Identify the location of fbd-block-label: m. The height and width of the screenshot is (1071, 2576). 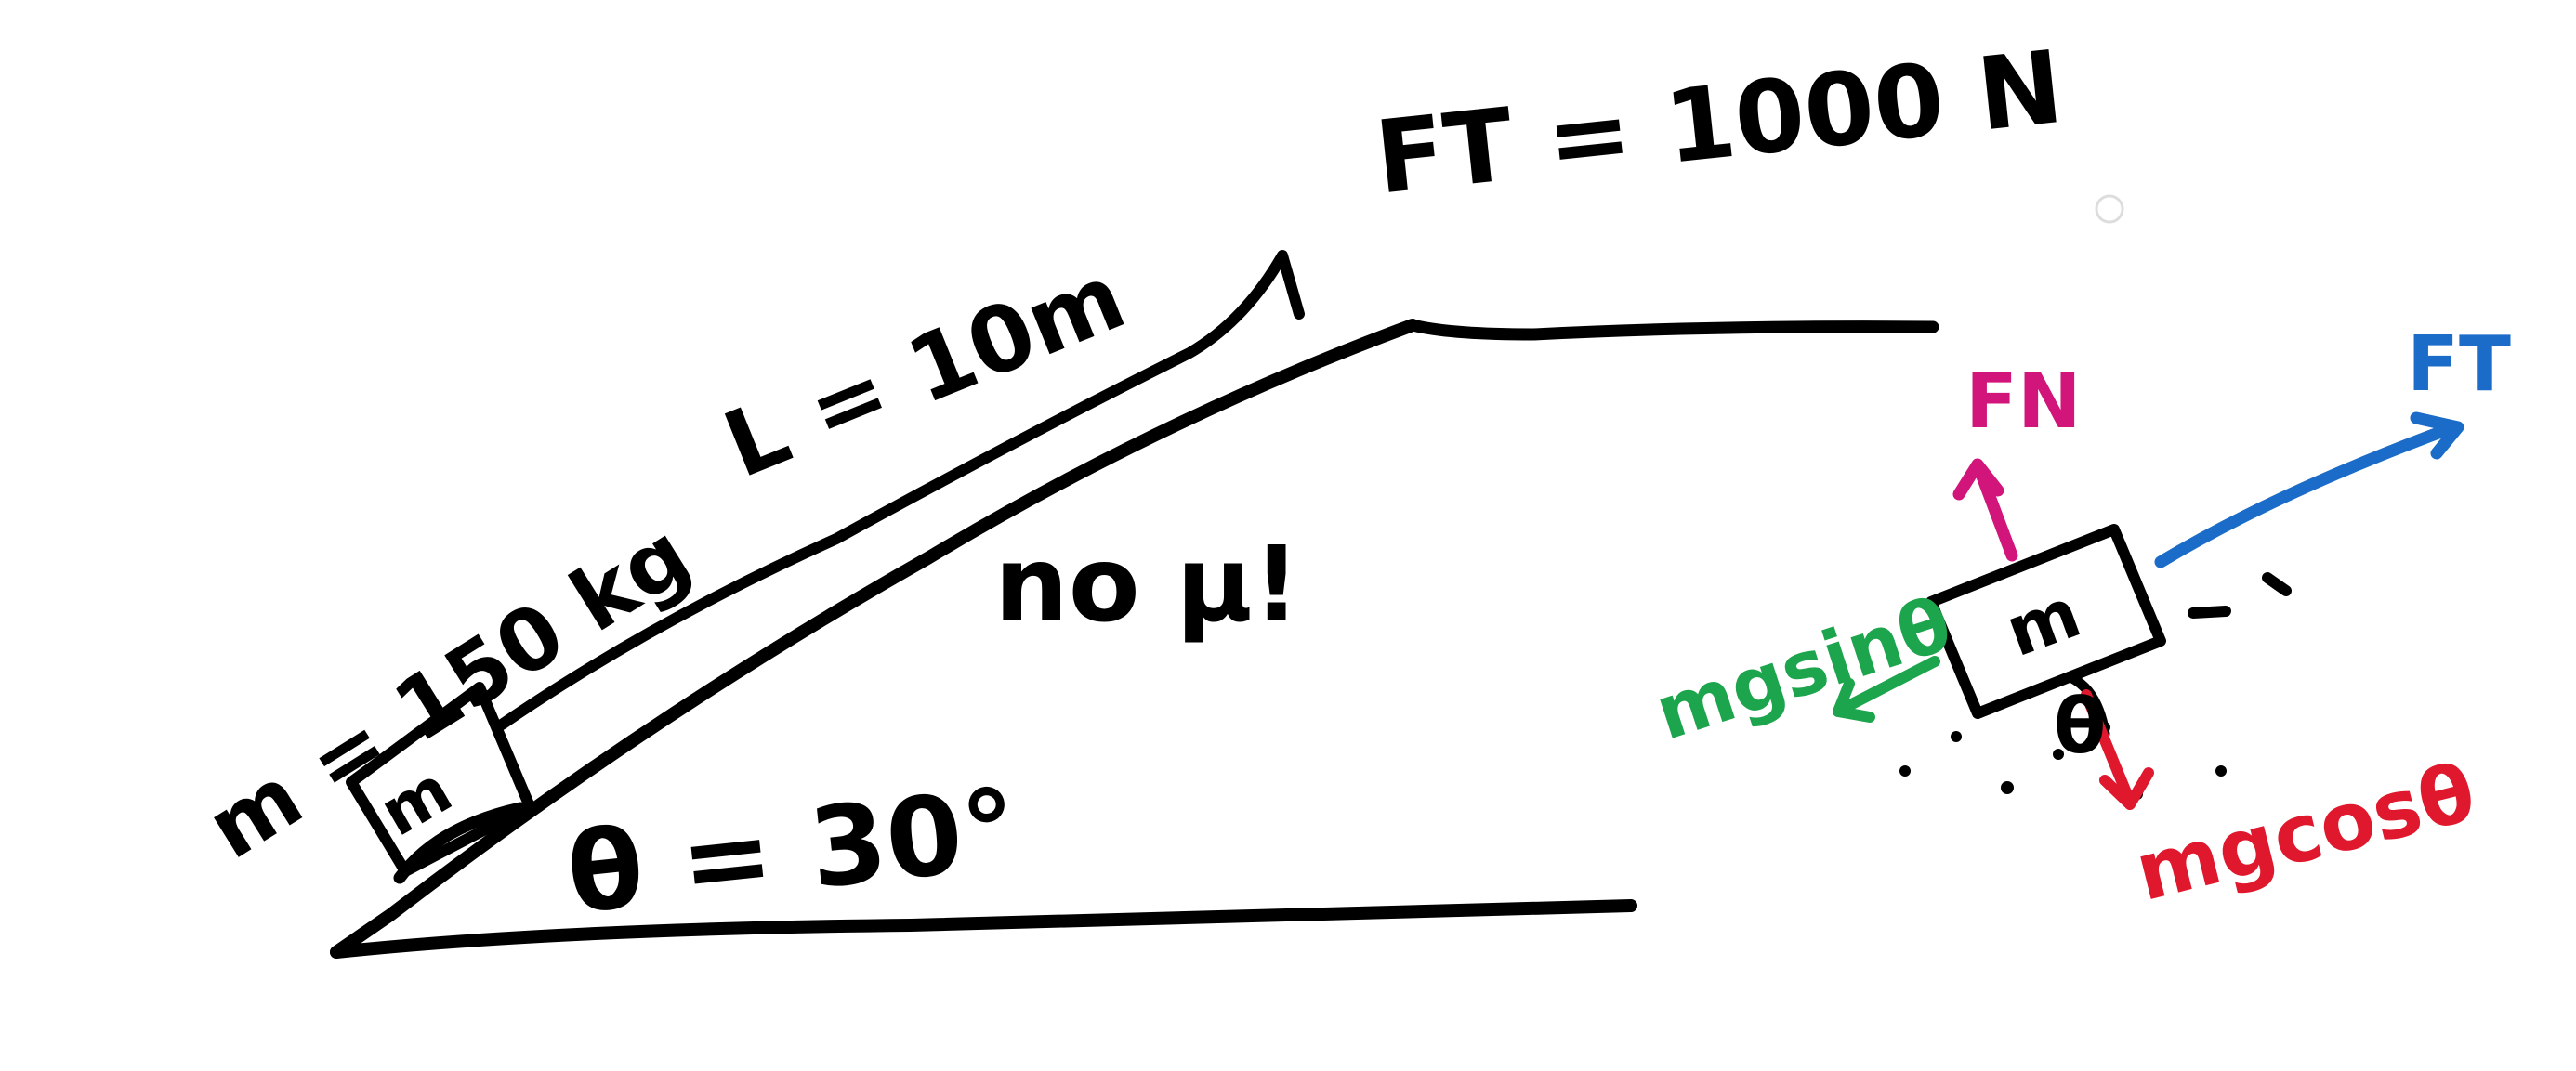
(2043, 623).